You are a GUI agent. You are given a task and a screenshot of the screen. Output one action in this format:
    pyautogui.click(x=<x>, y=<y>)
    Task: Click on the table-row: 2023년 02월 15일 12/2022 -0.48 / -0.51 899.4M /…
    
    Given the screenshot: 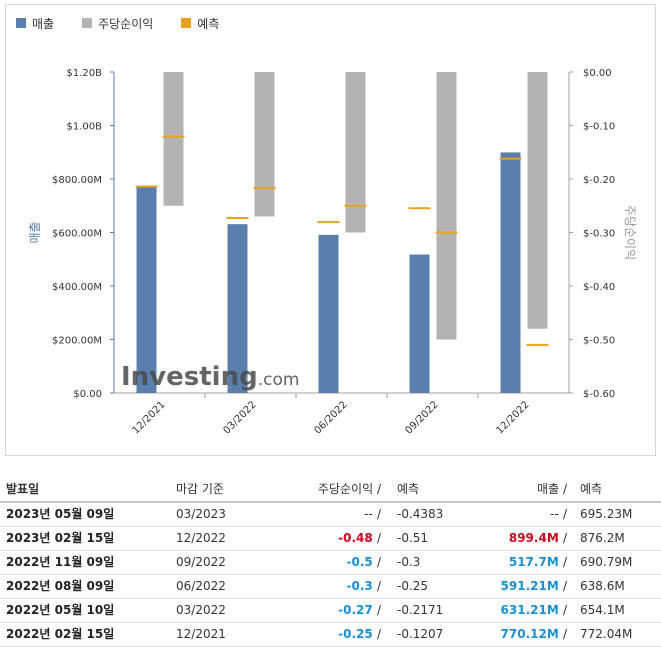 What is the action you would take?
    pyautogui.click(x=330, y=539)
    